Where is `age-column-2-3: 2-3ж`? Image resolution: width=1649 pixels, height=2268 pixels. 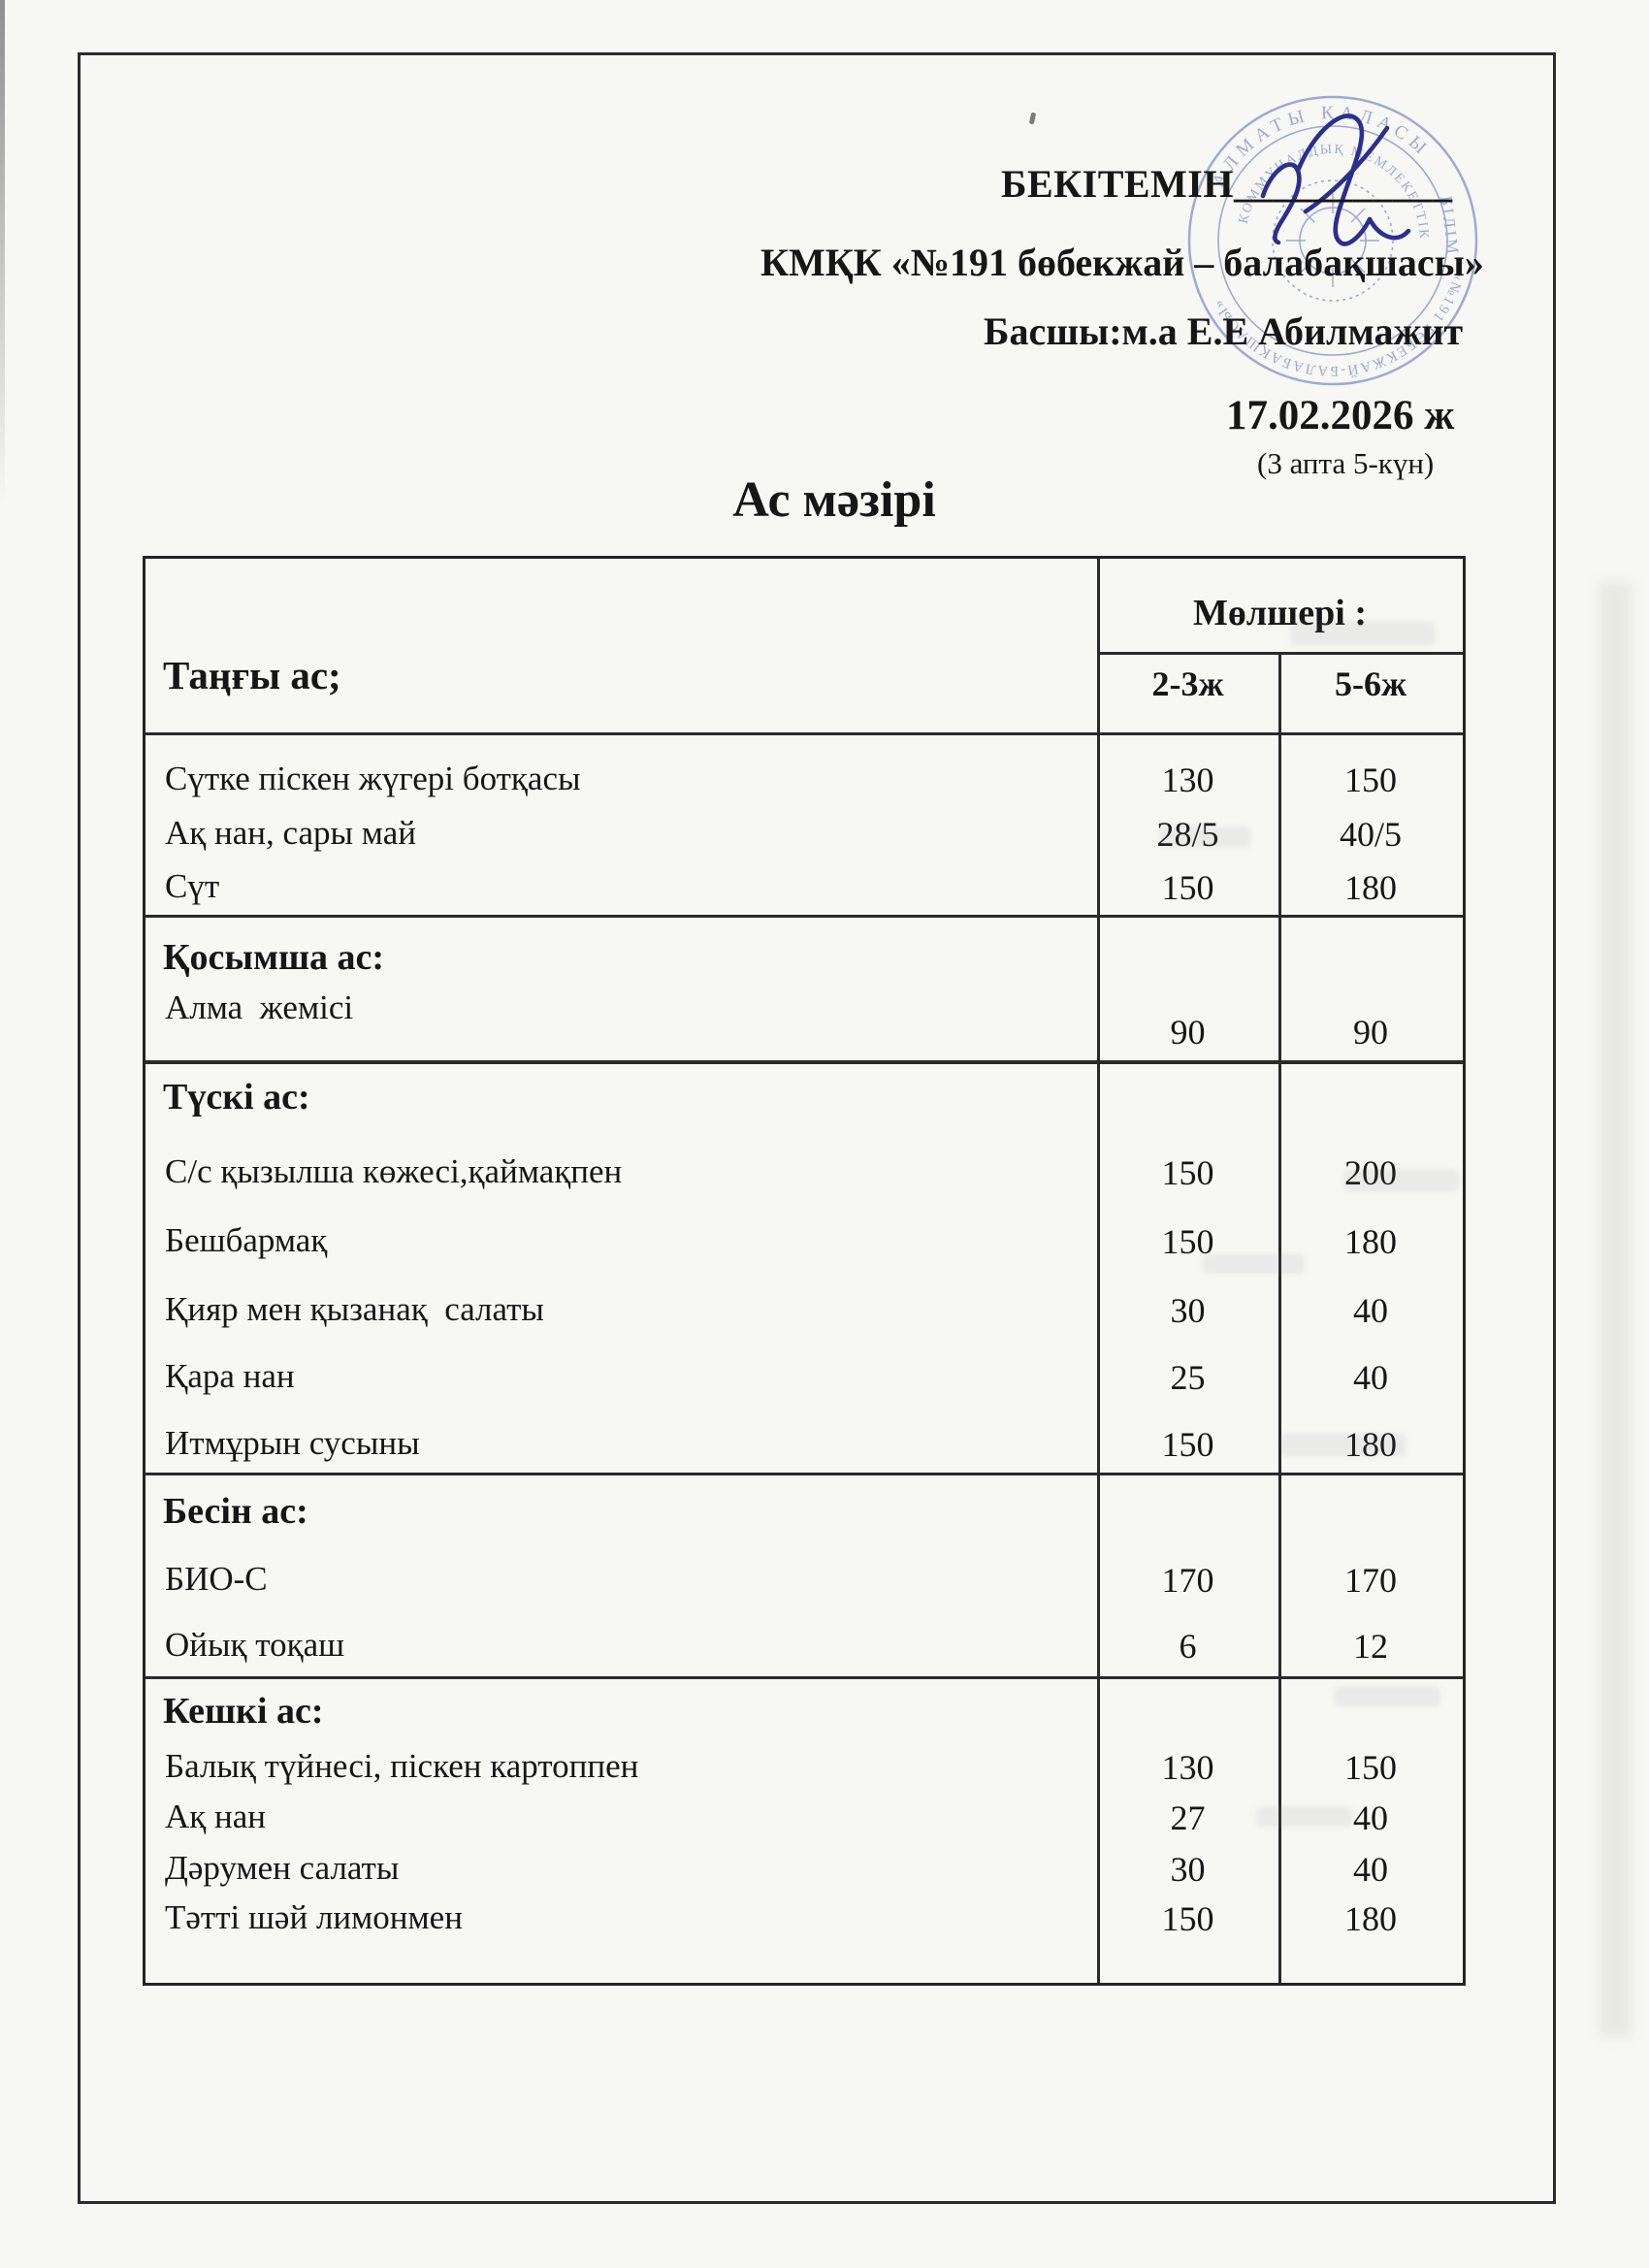
age-column-2-3: 2-3ж is located at coordinates (1187, 683).